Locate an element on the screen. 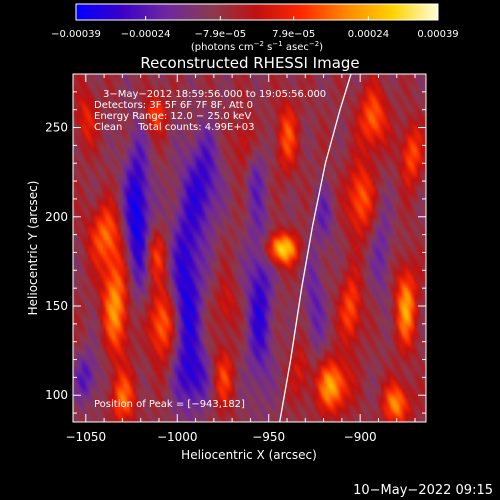  x-tick-label: −1050 is located at coordinates (86, 437).